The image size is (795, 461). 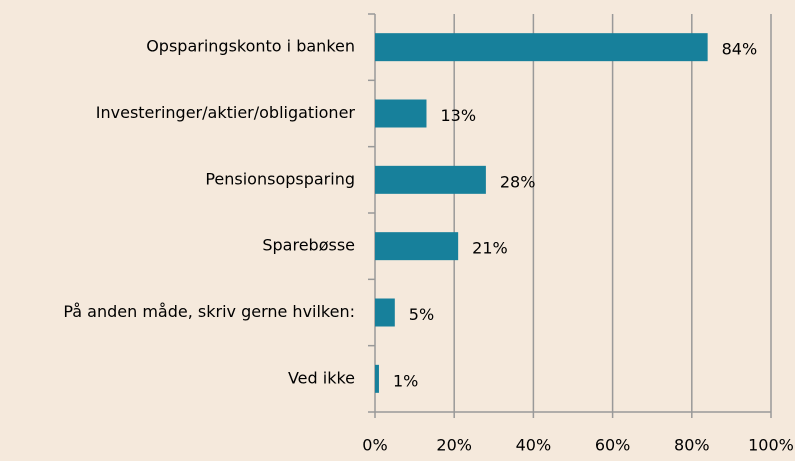 What do you see at coordinates (458, 115) in the screenshot?
I see `value-label: 13%` at bounding box center [458, 115].